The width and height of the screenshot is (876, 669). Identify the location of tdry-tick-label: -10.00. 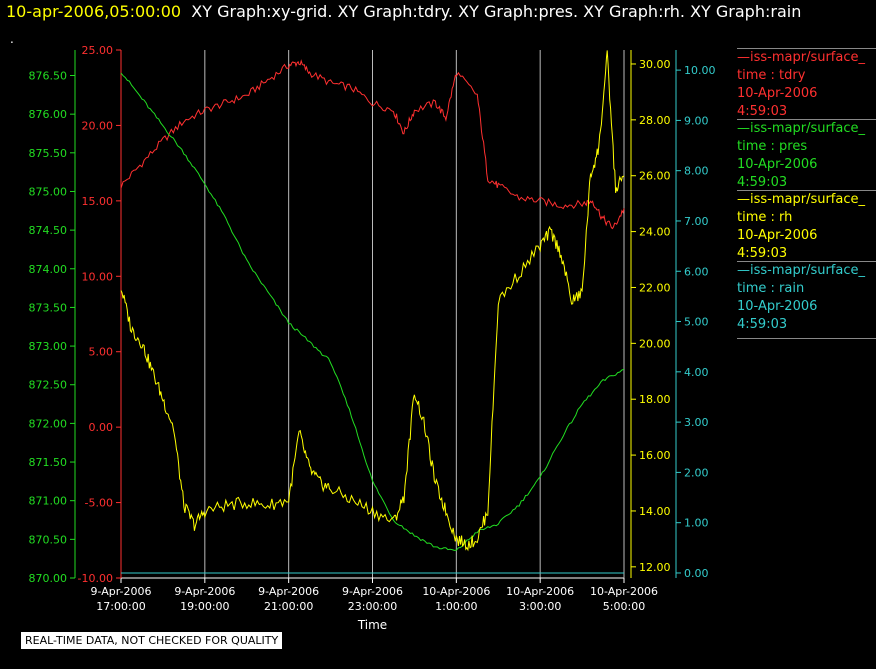
(95, 578).